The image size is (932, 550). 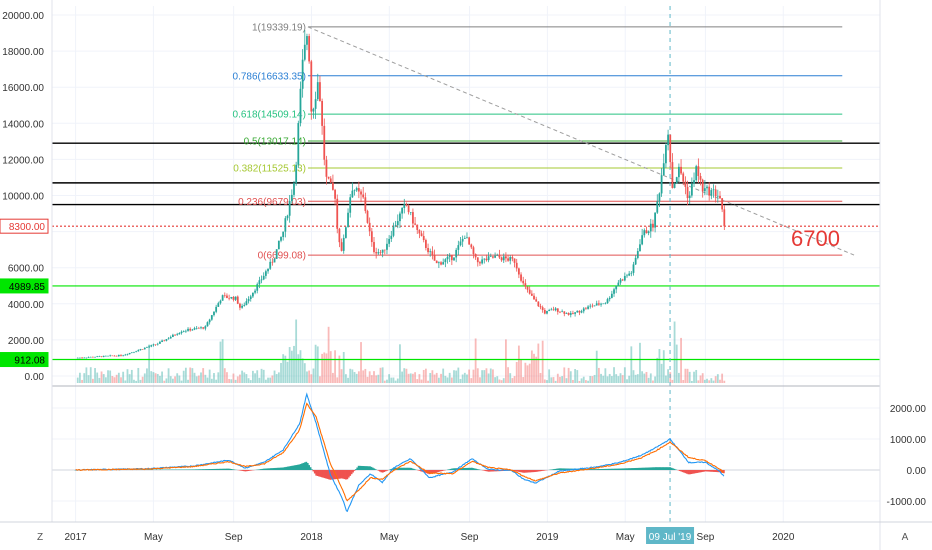 What do you see at coordinates (706, 537) in the screenshot?
I see `time-tick-label: Sep` at bounding box center [706, 537].